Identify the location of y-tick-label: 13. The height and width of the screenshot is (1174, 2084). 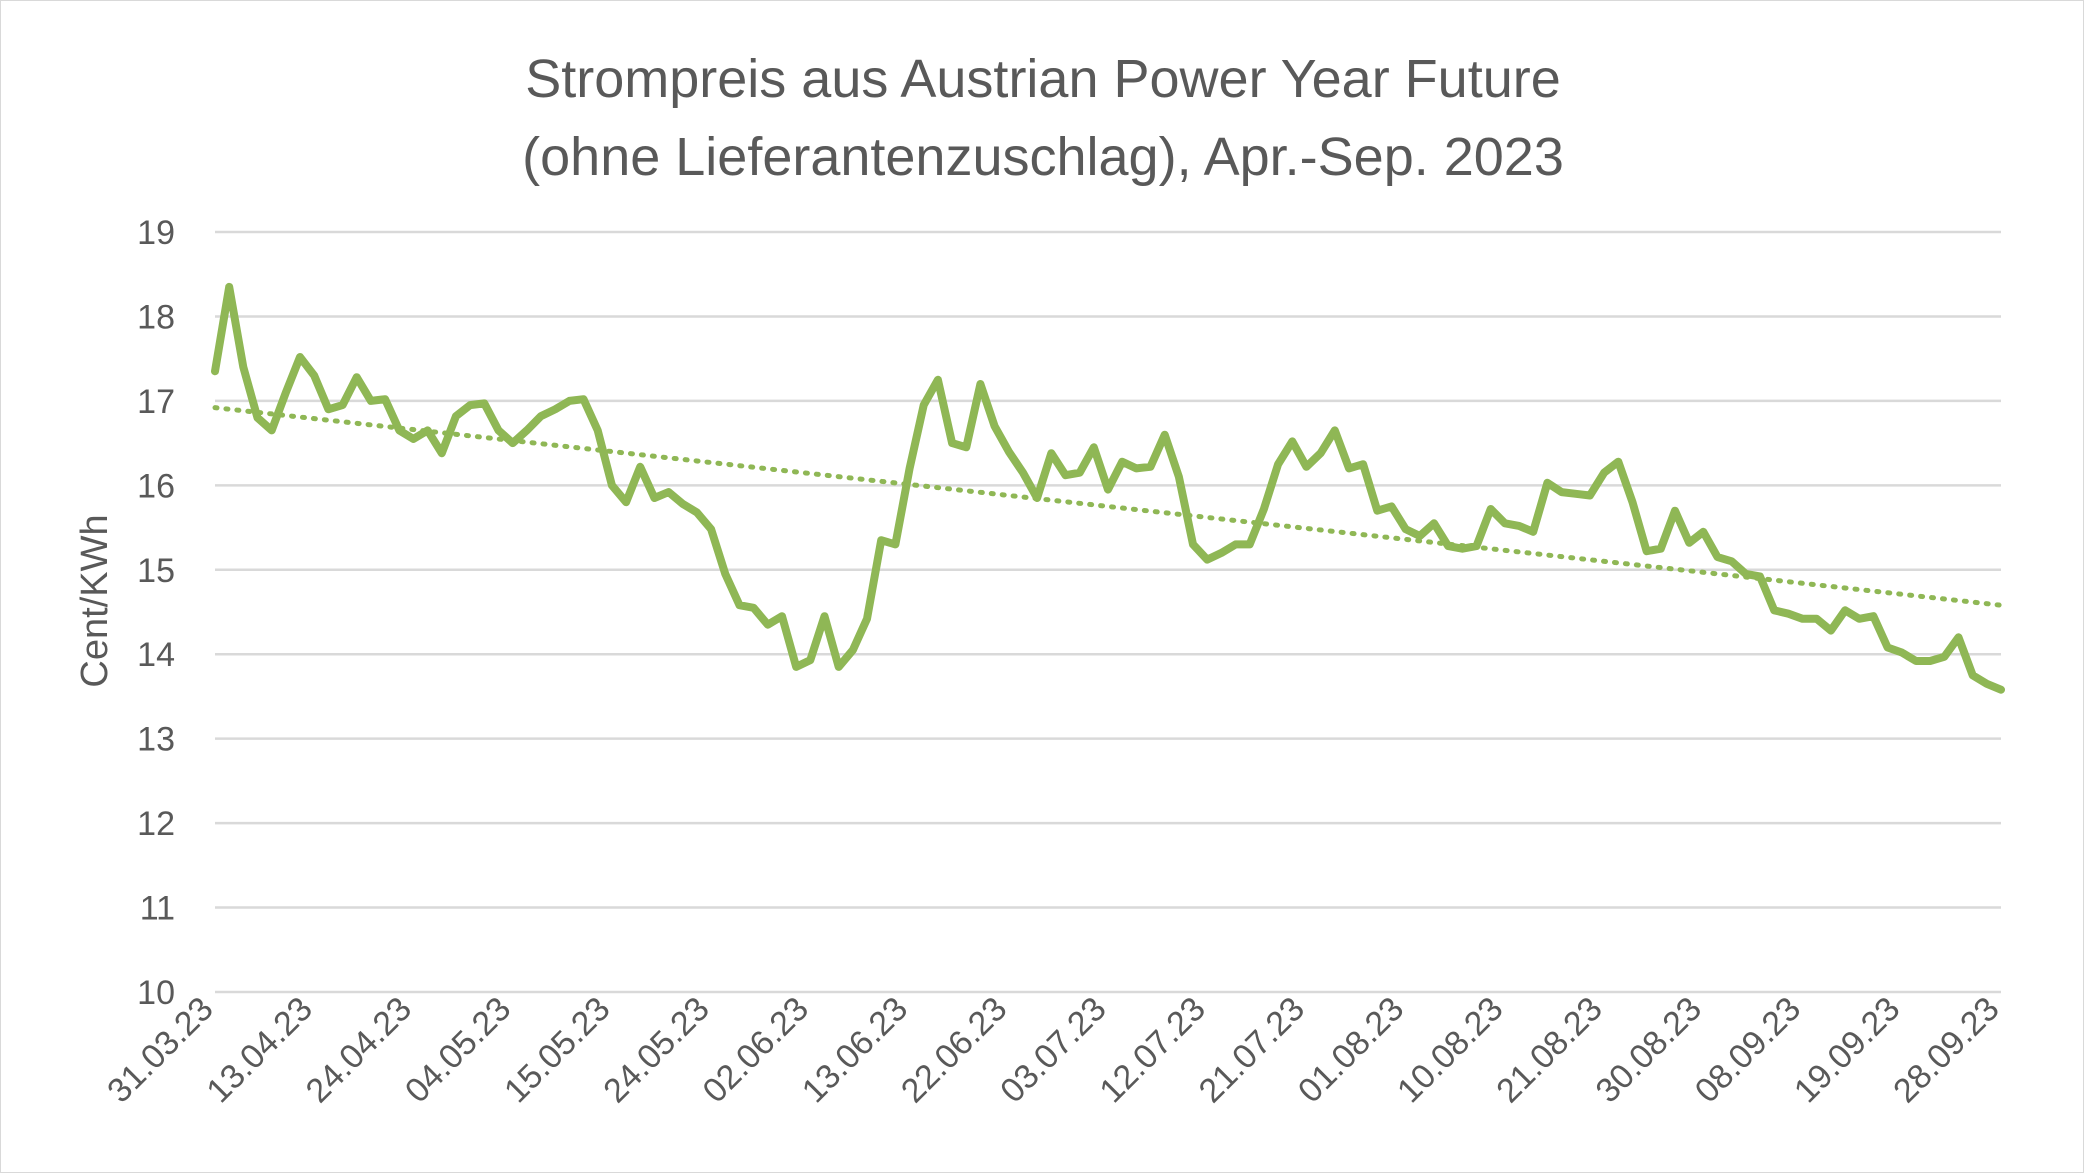
(156, 740).